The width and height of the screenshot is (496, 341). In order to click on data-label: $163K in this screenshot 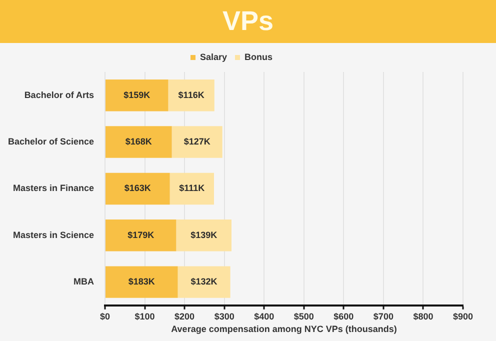, I will do `click(138, 188)`.